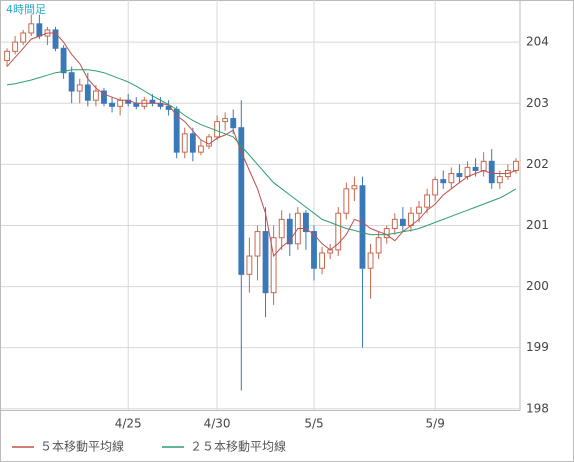  I want to click on legend-label: ２５本移動平均線, so click(238, 446).